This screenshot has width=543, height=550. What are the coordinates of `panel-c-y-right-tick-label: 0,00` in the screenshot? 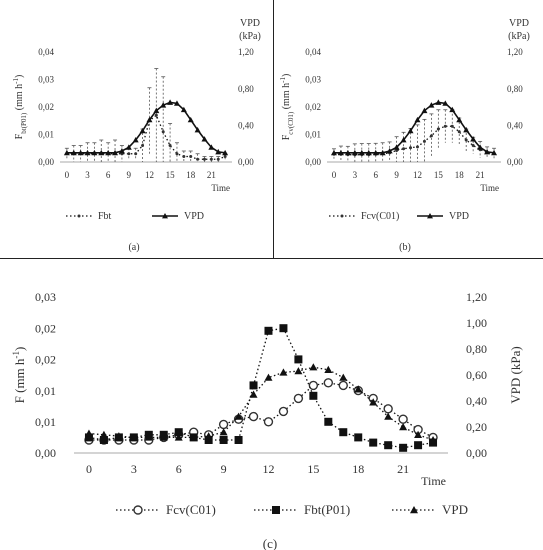 It's located at (476, 453).